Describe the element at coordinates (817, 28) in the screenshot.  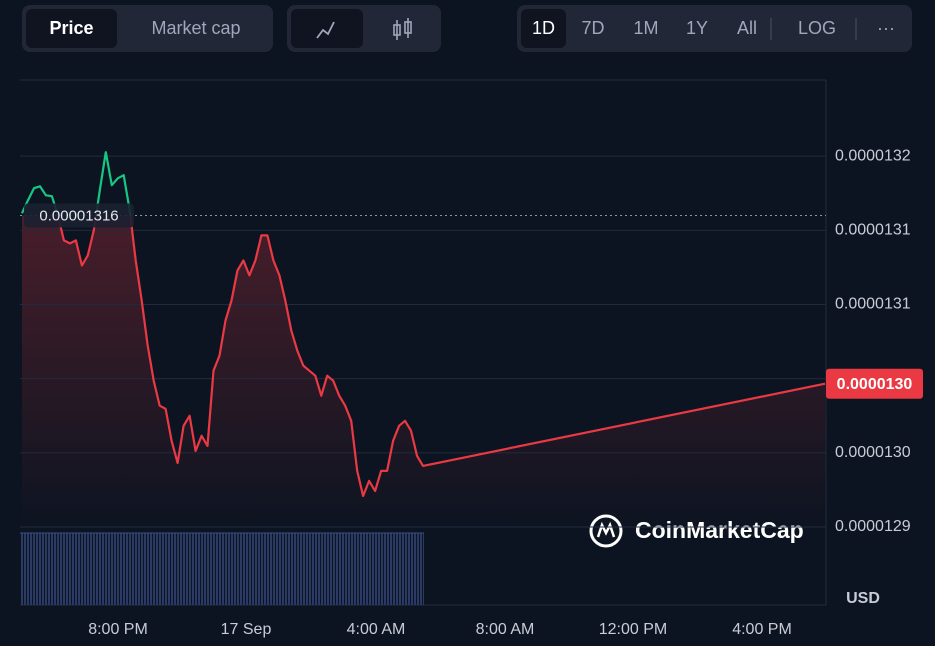
I see `log-button: LOG` at that location.